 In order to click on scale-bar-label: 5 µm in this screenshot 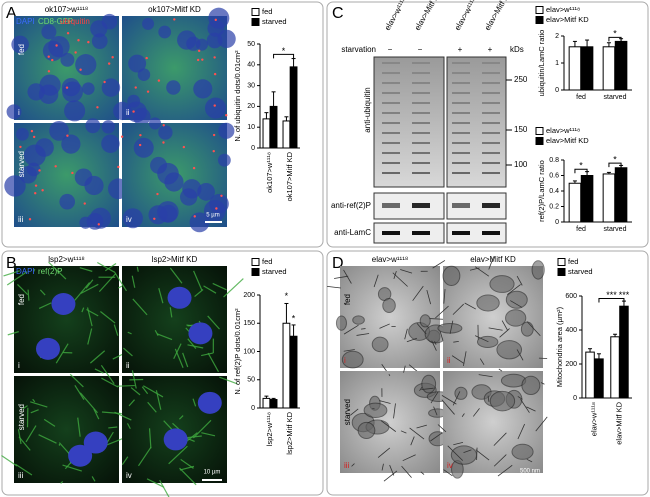, I will do `click(212, 216)`.